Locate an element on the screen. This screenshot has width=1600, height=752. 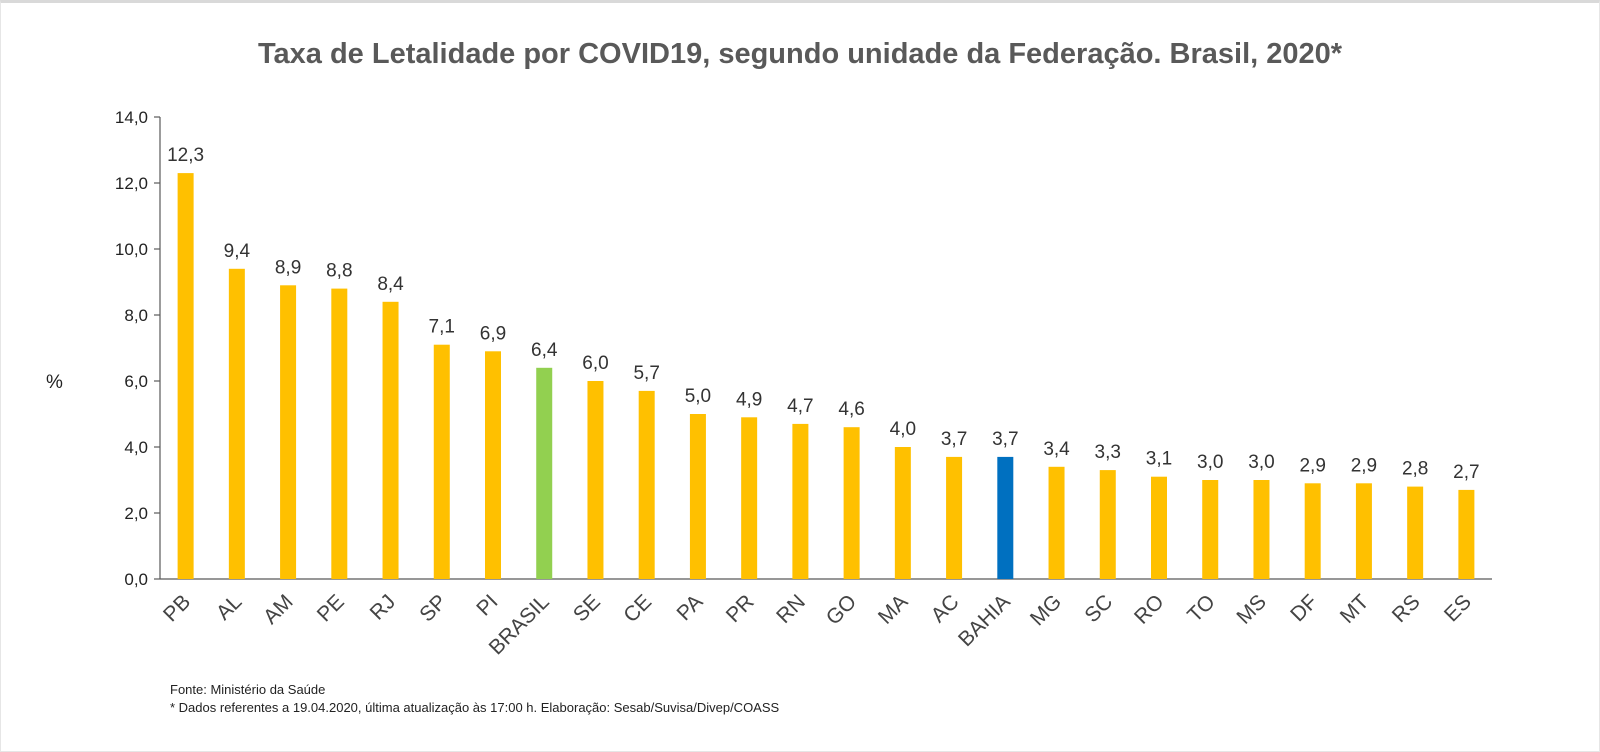
bar-se is located at coordinates (595, 480).